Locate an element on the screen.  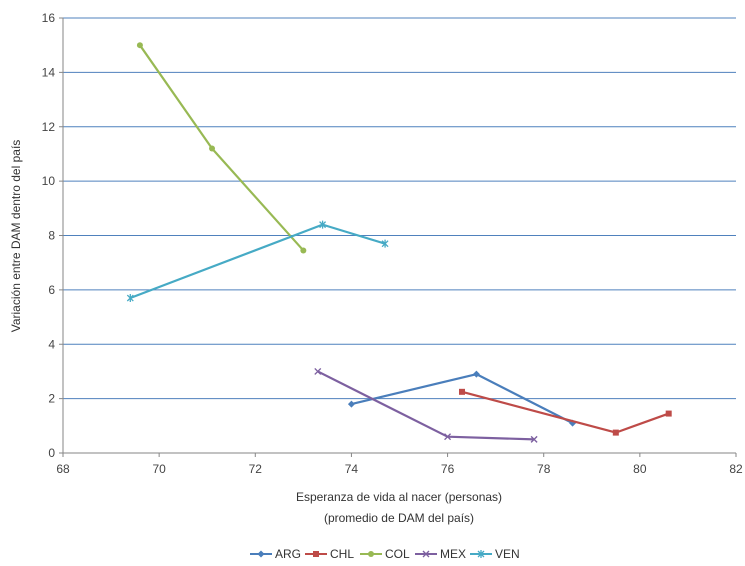
legend-item-chl: CHL is located at coordinates (329, 554).